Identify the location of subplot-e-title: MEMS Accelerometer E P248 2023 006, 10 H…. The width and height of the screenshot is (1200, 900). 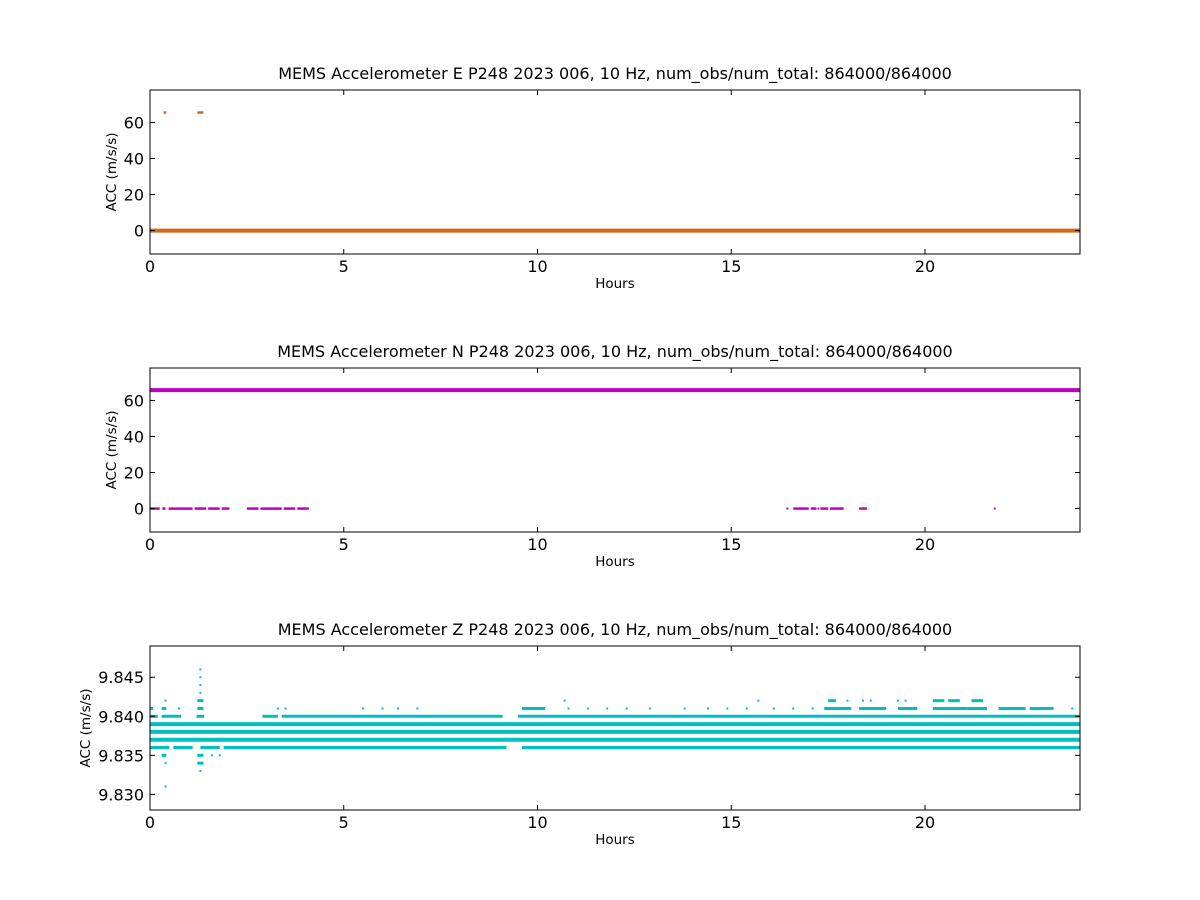
(615, 74).